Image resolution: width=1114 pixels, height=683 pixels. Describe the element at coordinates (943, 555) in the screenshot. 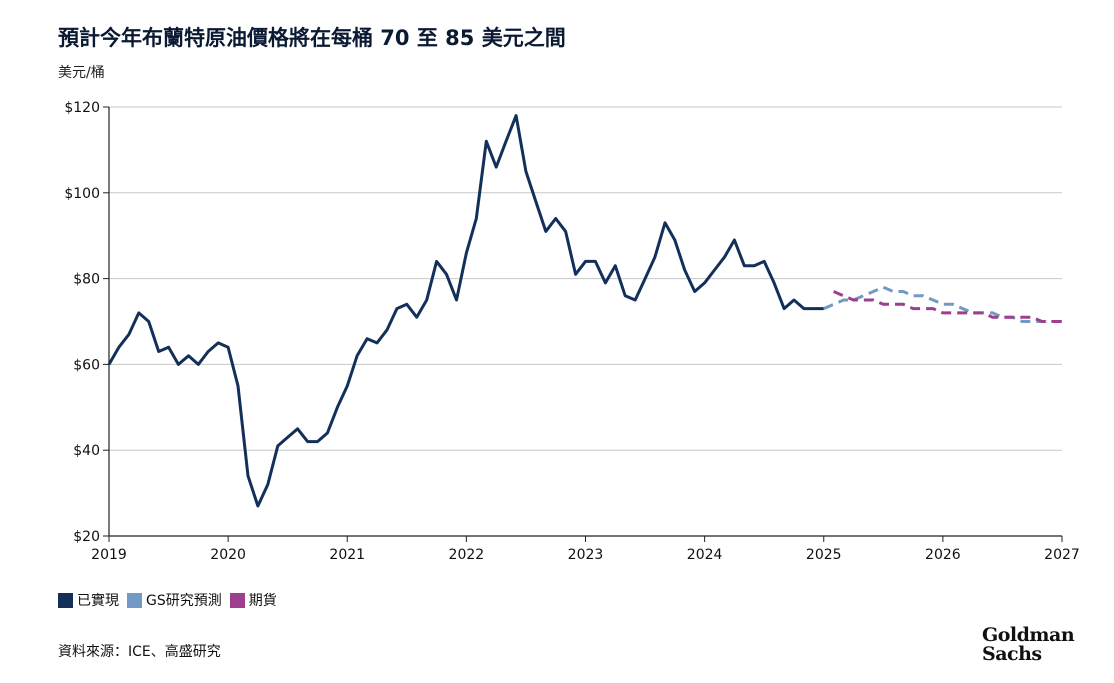

I see `x-tick-label: 2026` at that location.